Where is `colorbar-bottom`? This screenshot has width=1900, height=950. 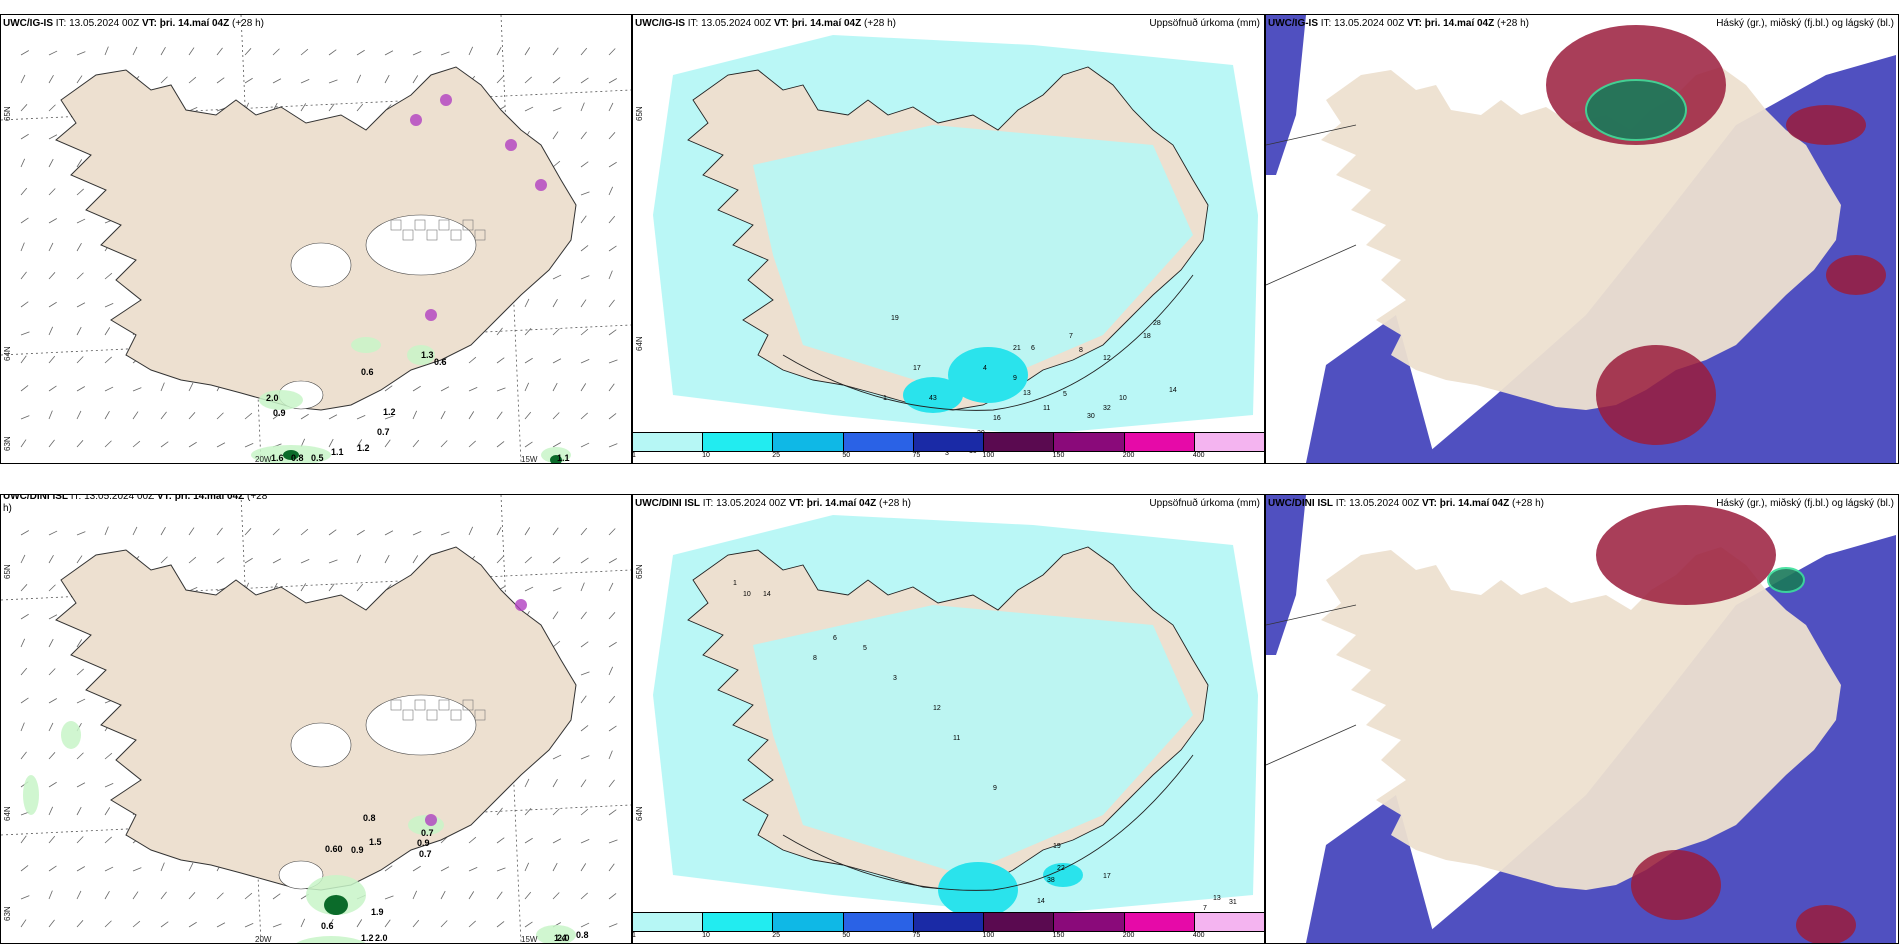 colorbar-bottom is located at coordinates (948, 922).